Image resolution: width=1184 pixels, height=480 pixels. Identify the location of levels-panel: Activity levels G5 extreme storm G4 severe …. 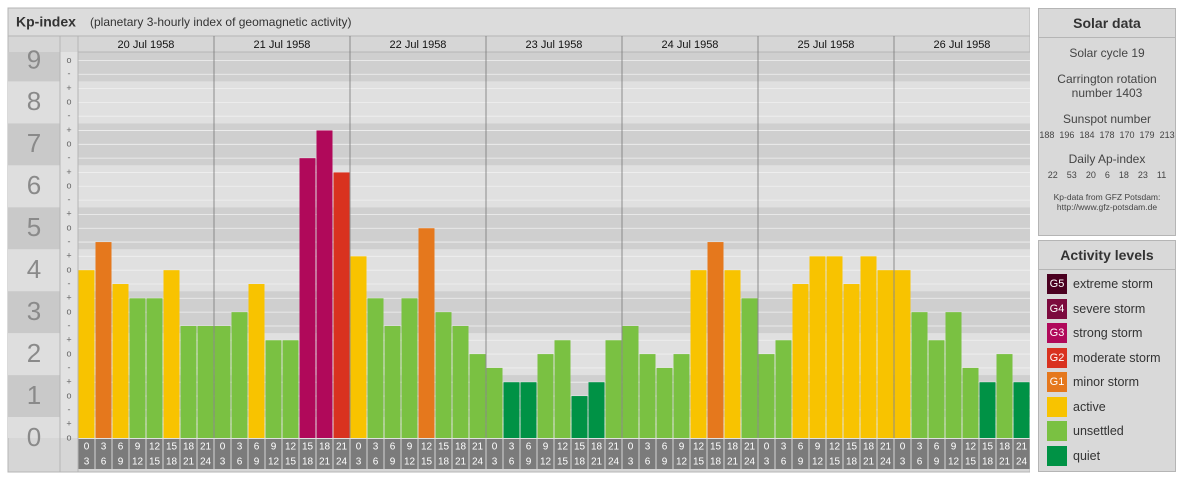
(1107, 356).